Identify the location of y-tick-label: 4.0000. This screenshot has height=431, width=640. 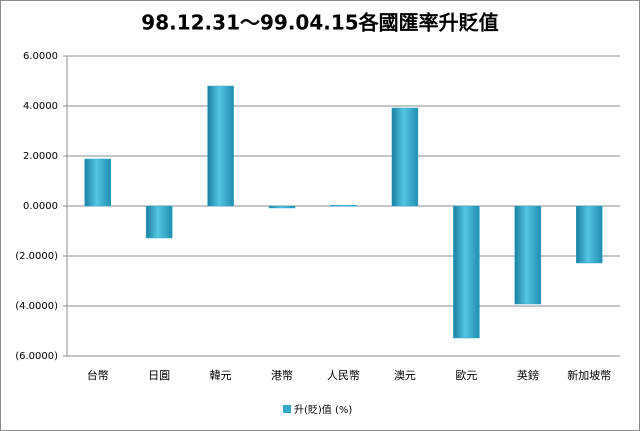
(40, 106).